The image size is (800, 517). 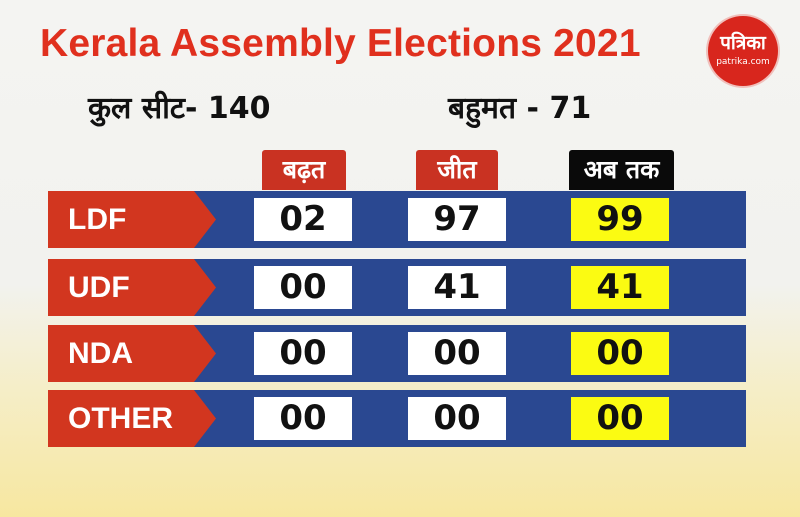 I want to click on party-tag: UDF, so click(x=132, y=287).